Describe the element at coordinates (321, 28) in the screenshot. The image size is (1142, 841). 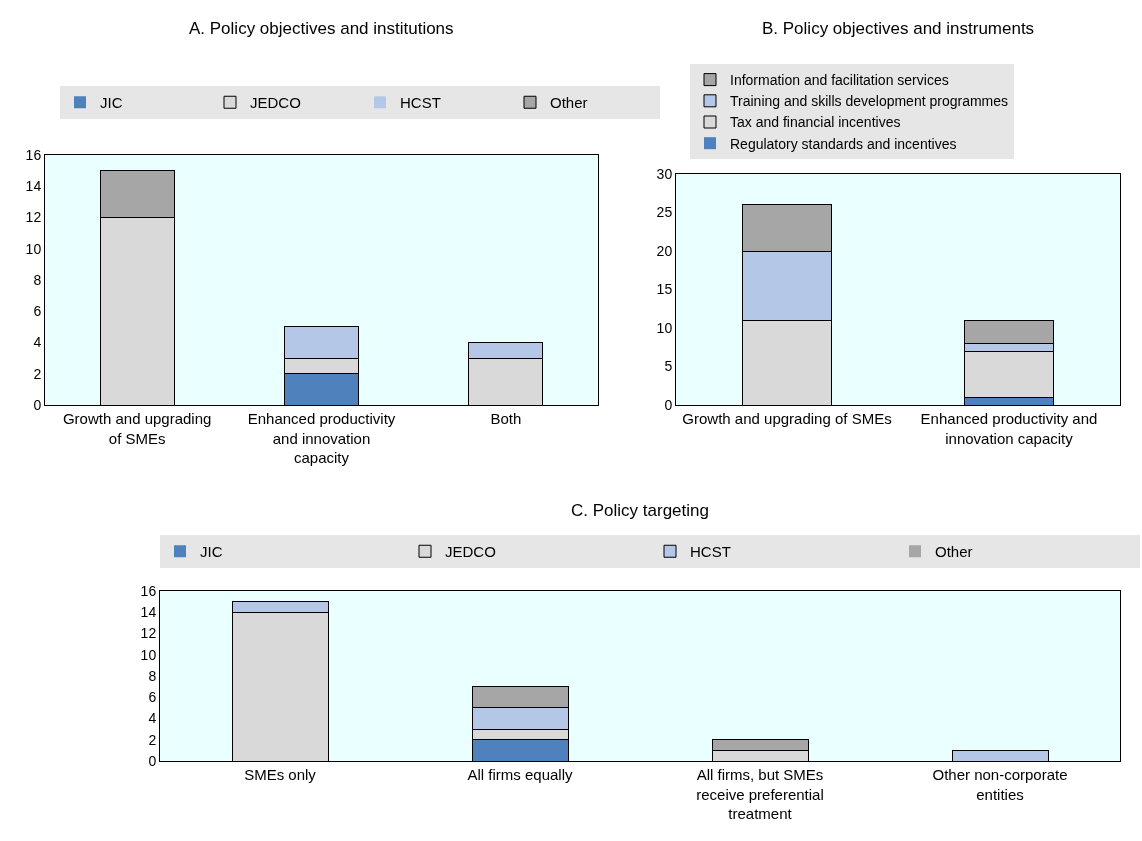
I see `chart-title: A. Policy objectives and institutions` at that location.